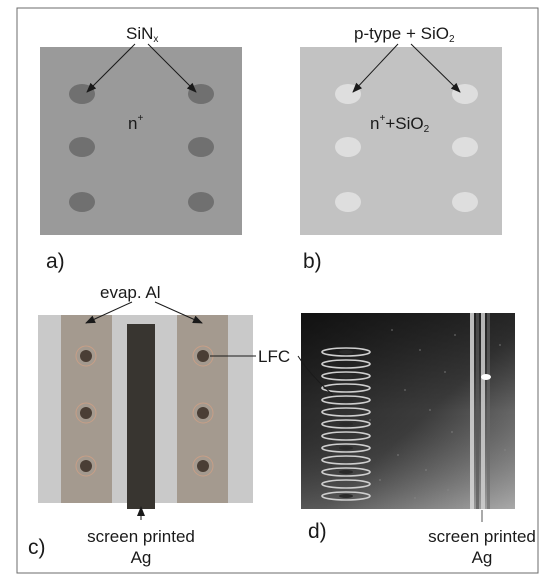  What do you see at coordinates (435, 68) in the screenshot?
I see `panel-b-arrow-right` at bounding box center [435, 68].